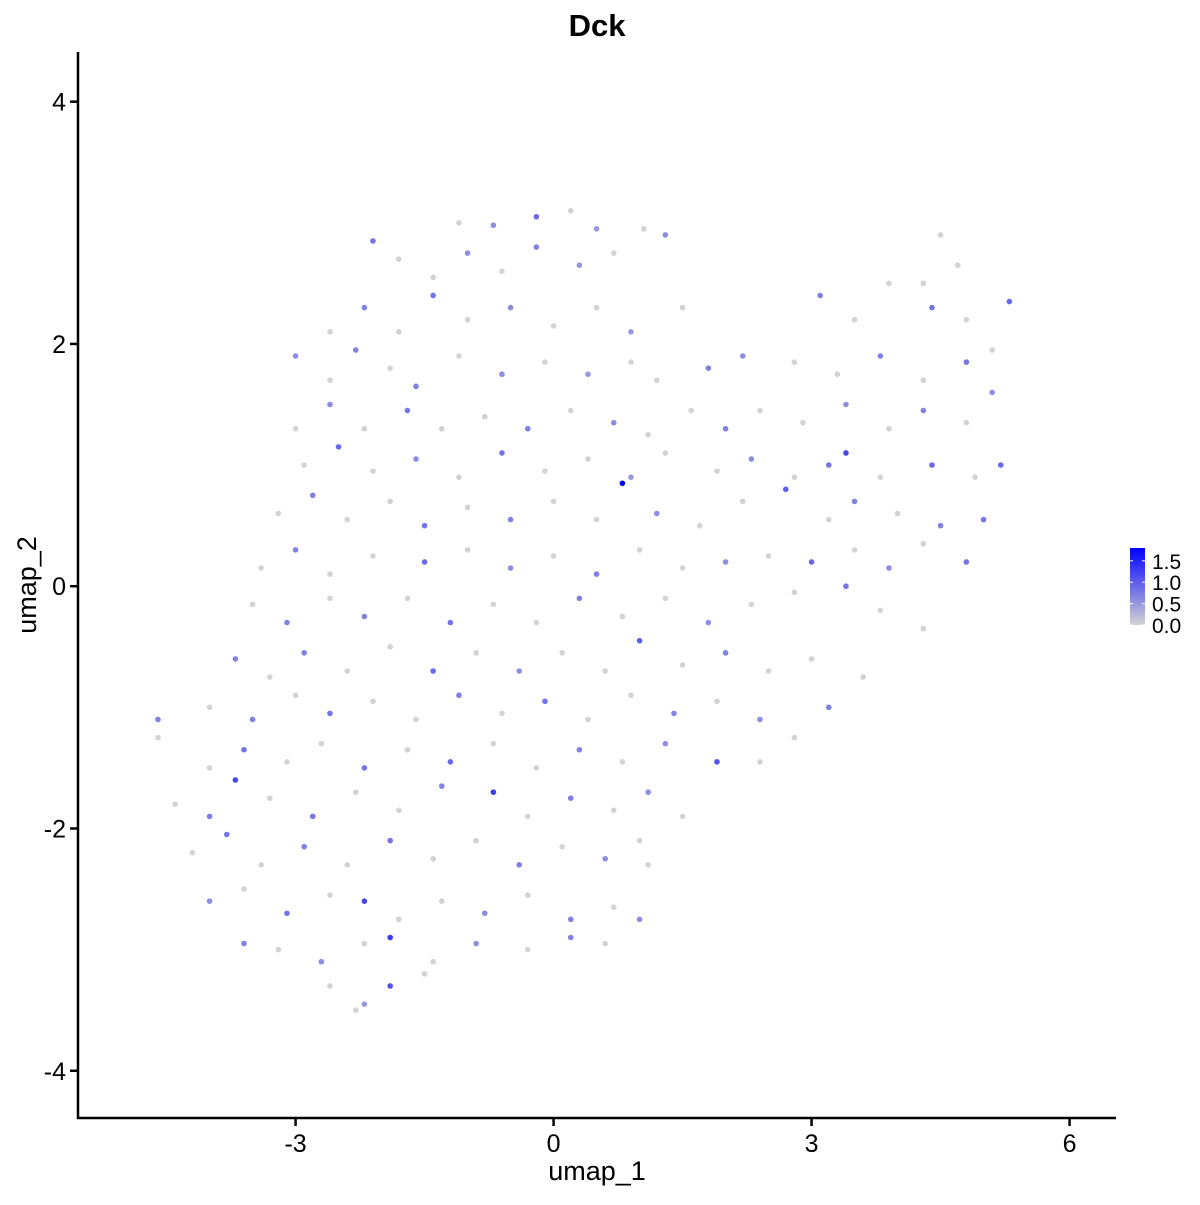 Image resolution: width=1200 pixels, height=1205 pixels. What do you see at coordinates (55, 1072) in the screenshot?
I see `y-tick-label: -4` at bounding box center [55, 1072].